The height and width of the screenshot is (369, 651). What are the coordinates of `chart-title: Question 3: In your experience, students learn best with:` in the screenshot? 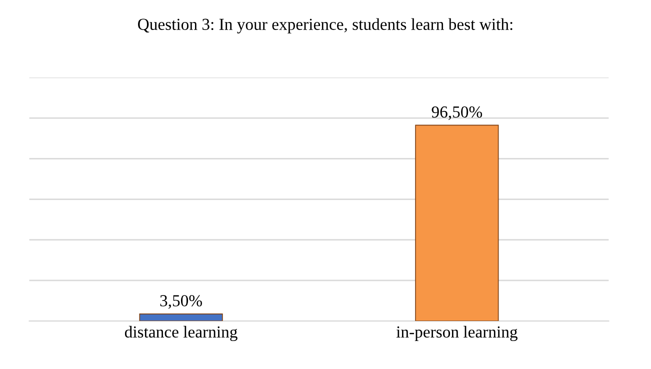 It's located at (325, 26).